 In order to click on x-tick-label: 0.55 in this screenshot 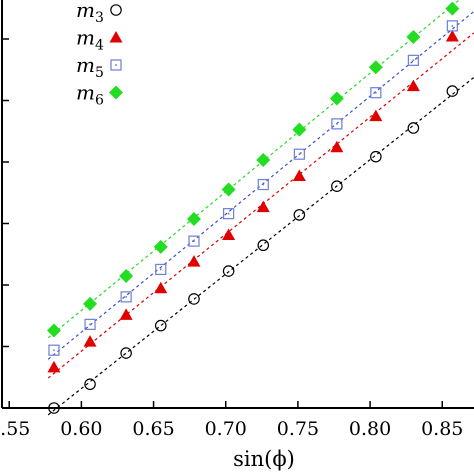, I will do `click(15, 429)`.